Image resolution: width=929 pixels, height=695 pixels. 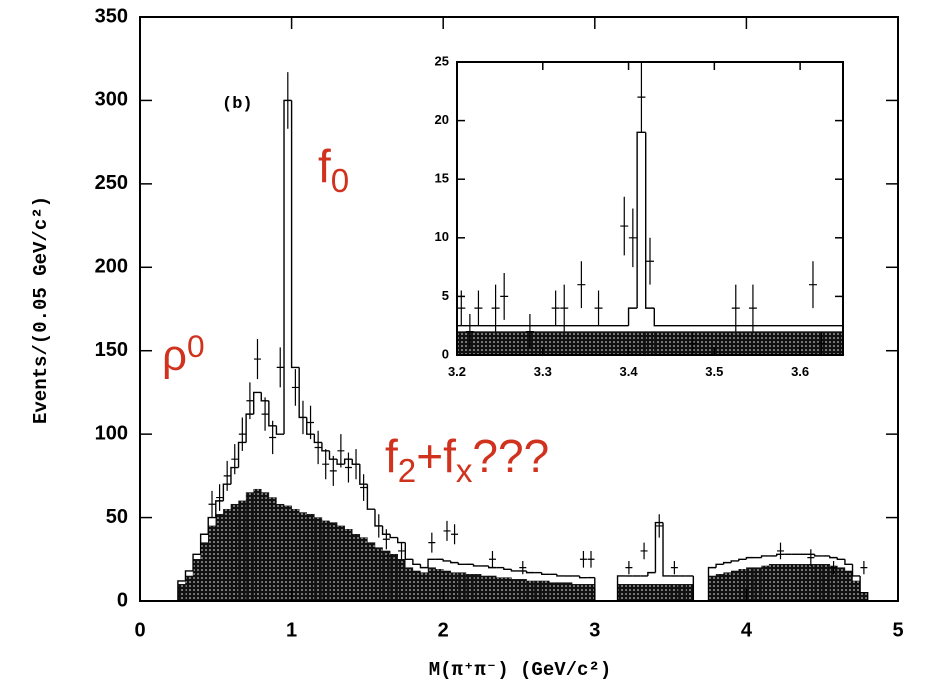 What do you see at coordinates (324, 166) in the screenshot?
I see `annotation-part: f` at bounding box center [324, 166].